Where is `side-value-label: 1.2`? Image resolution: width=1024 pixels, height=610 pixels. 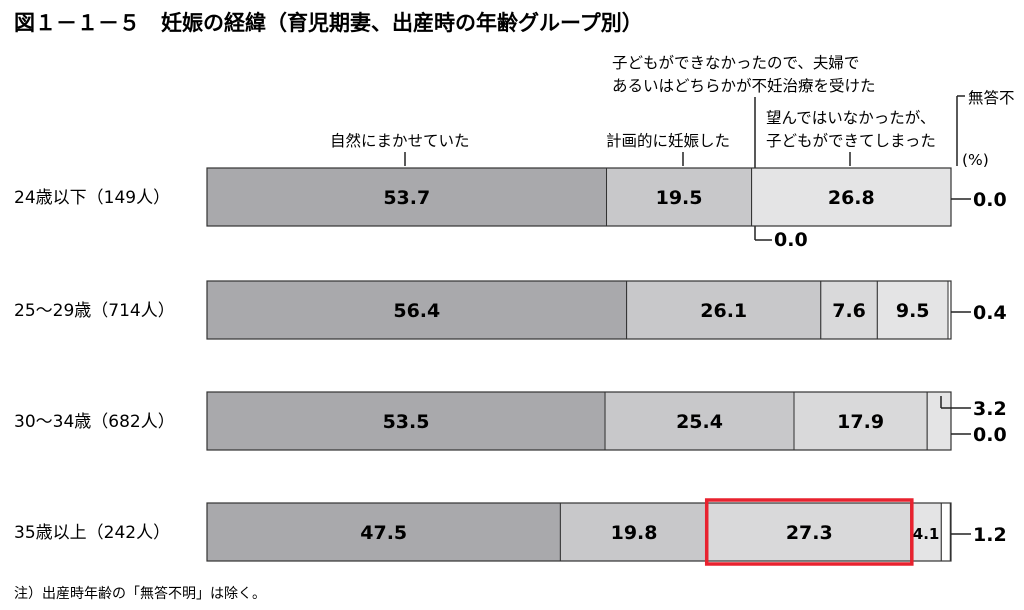 side-value-label: 1.2 is located at coordinates (990, 535).